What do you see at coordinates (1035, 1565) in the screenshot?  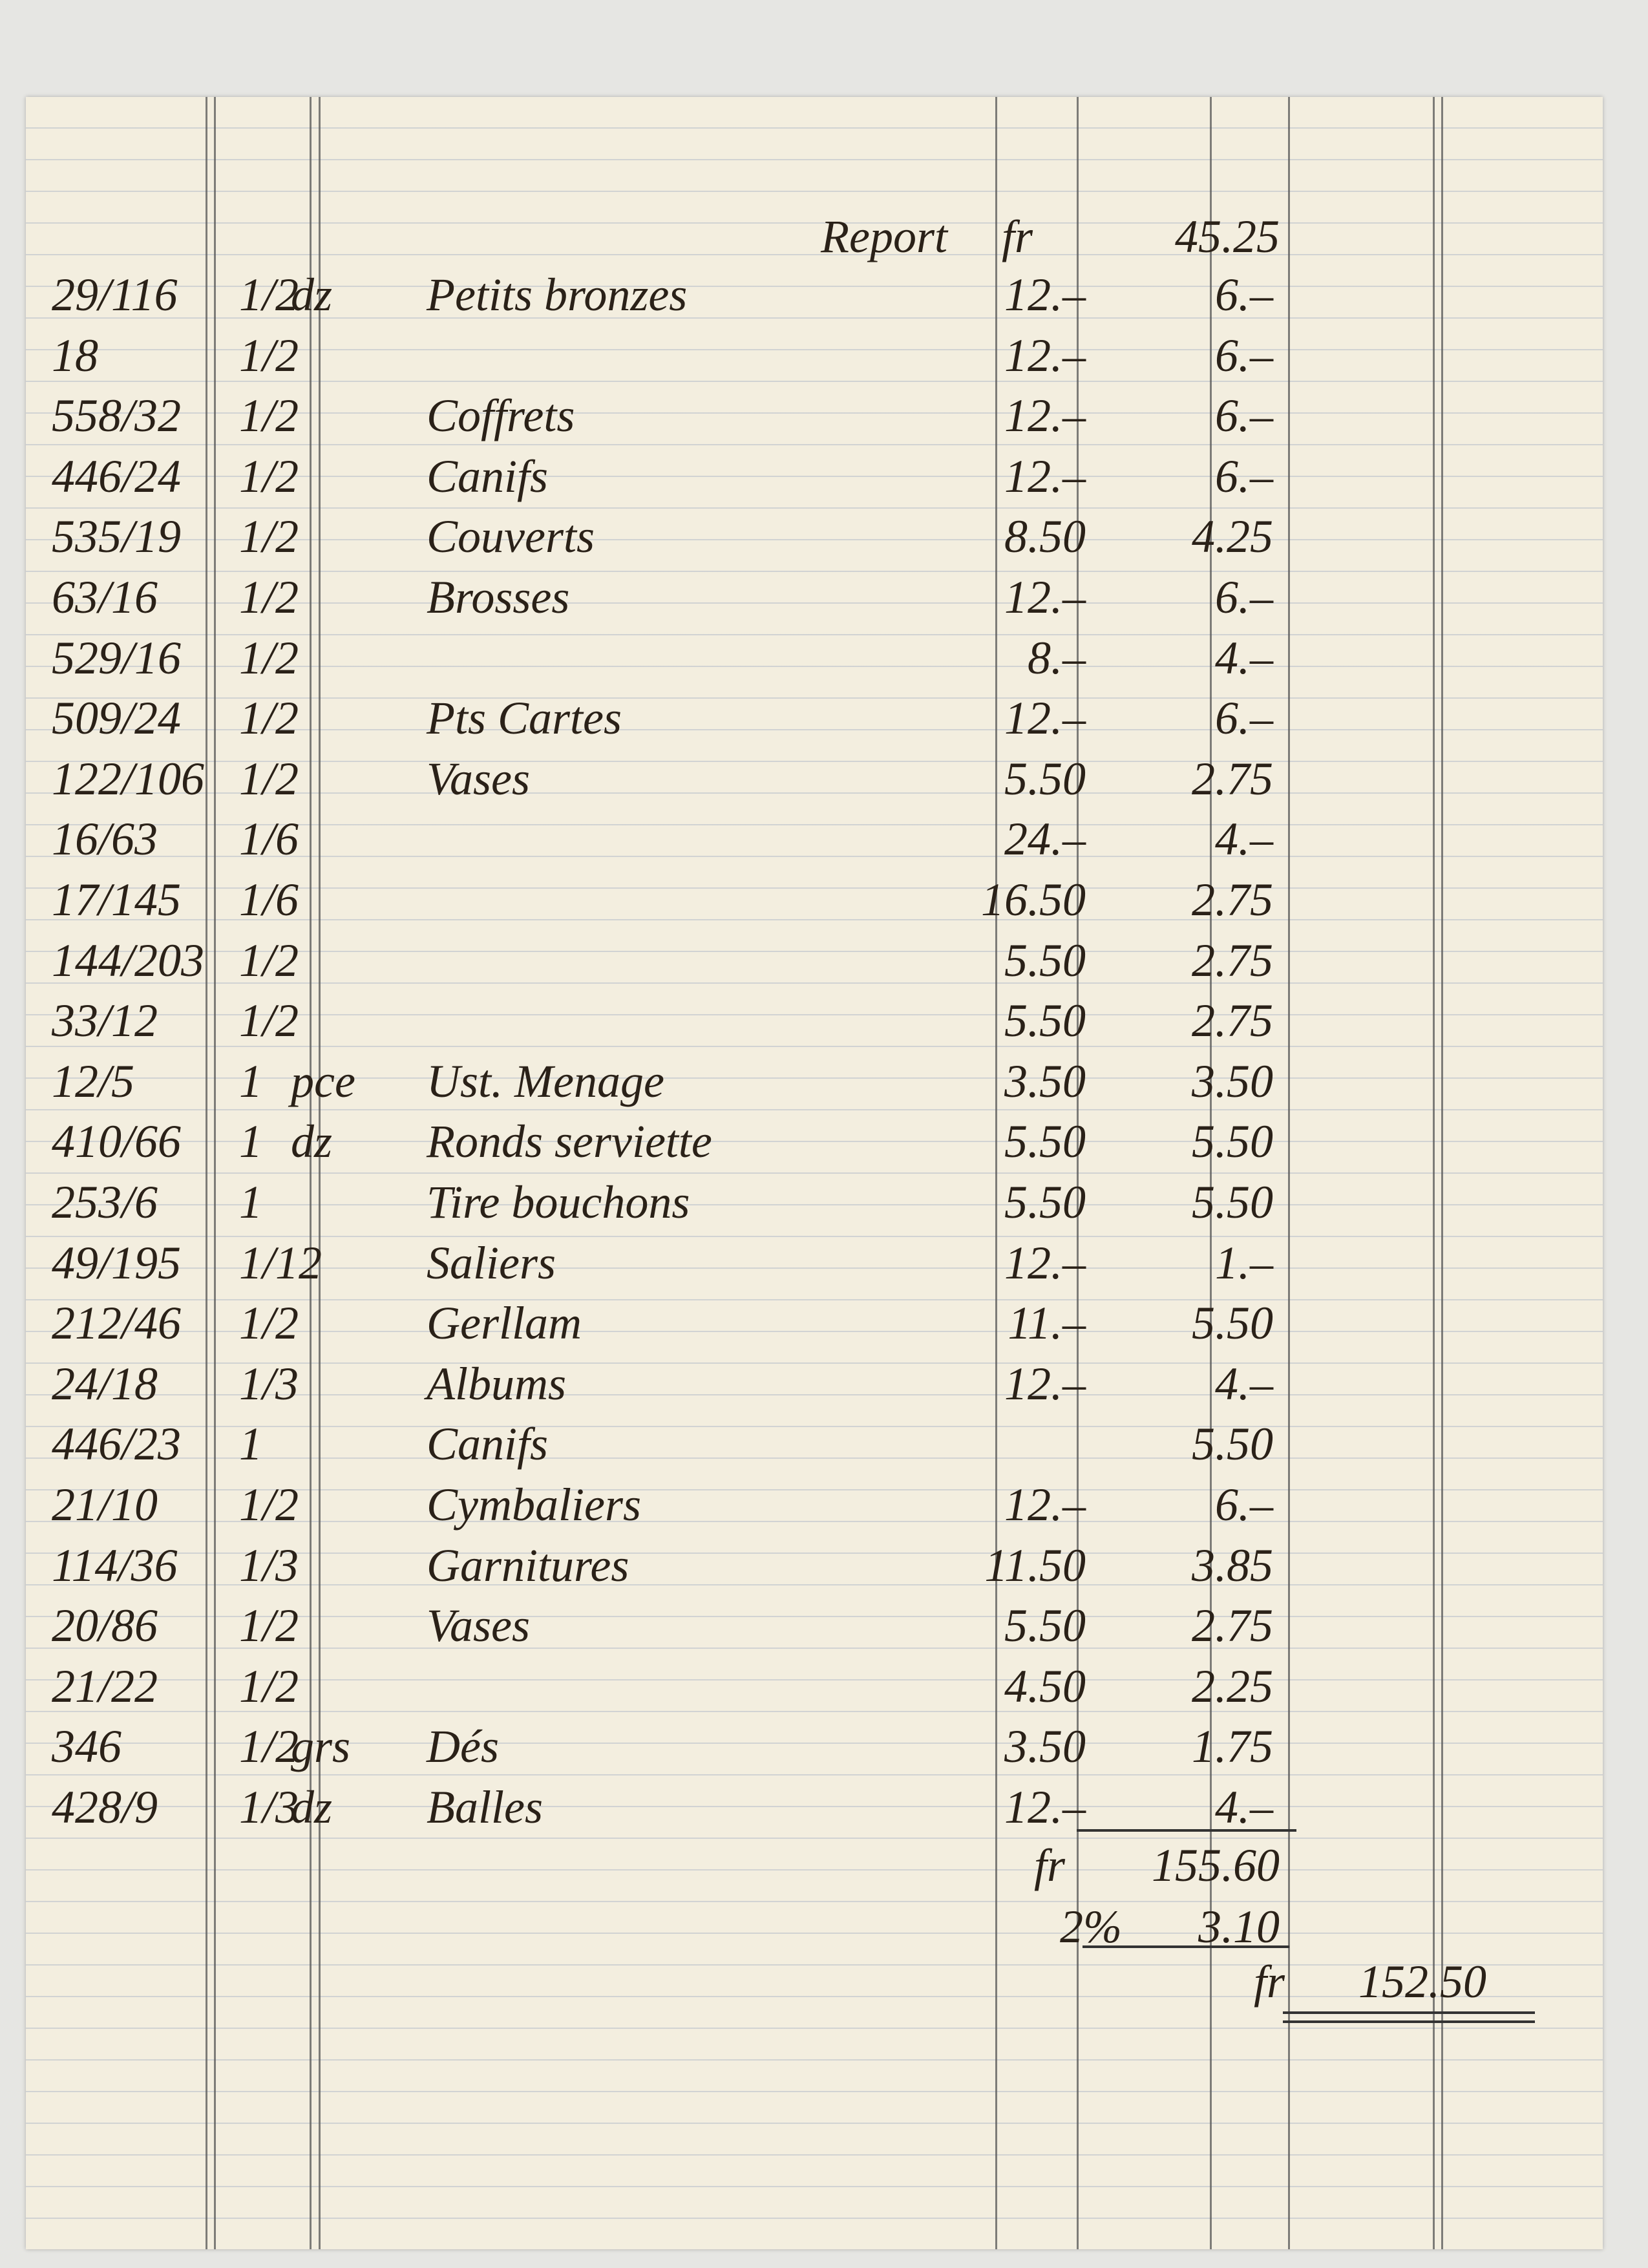 I see `unit-price: 11.50` at bounding box center [1035, 1565].